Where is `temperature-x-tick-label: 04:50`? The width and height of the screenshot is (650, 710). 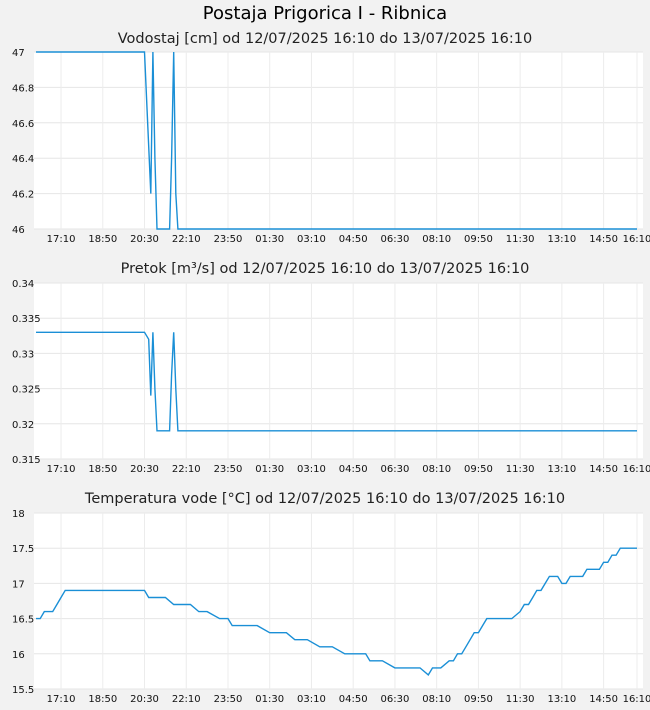 temperature-x-tick-label: 04:50 is located at coordinates (353, 699).